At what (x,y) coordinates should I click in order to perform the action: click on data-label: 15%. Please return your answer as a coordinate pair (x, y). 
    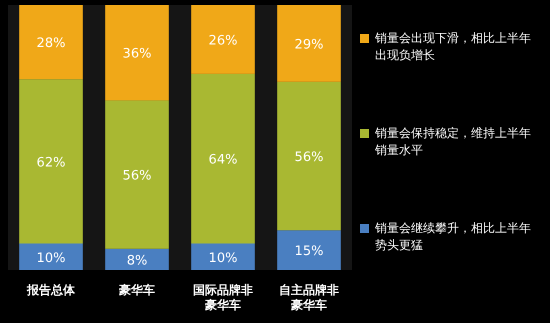
    Looking at the image, I should click on (309, 252).